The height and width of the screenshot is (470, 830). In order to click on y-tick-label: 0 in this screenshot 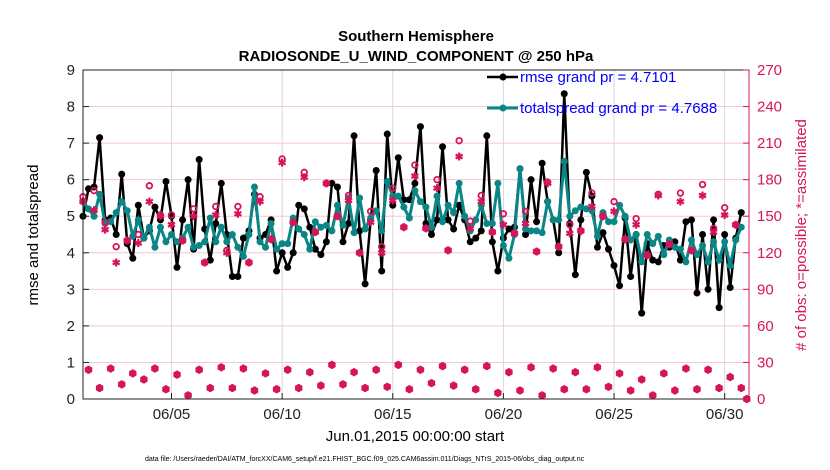, I will do `click(71, 399)`.